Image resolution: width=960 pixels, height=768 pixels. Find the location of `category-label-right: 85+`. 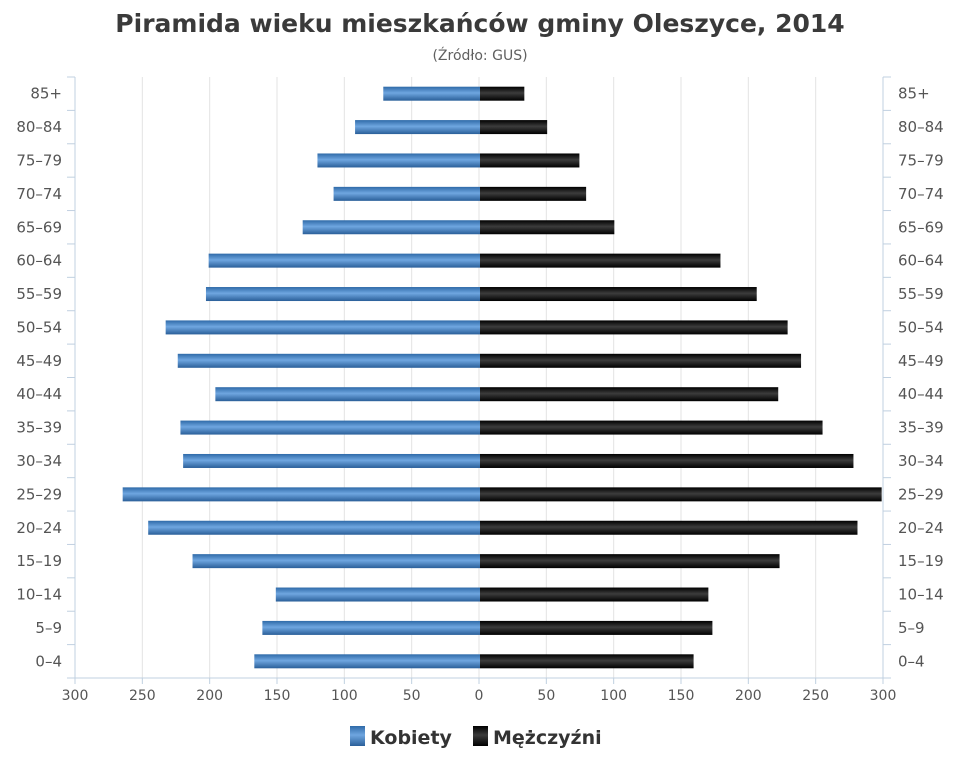

category-label-right: 85+ is located at coordinates (914, 94).